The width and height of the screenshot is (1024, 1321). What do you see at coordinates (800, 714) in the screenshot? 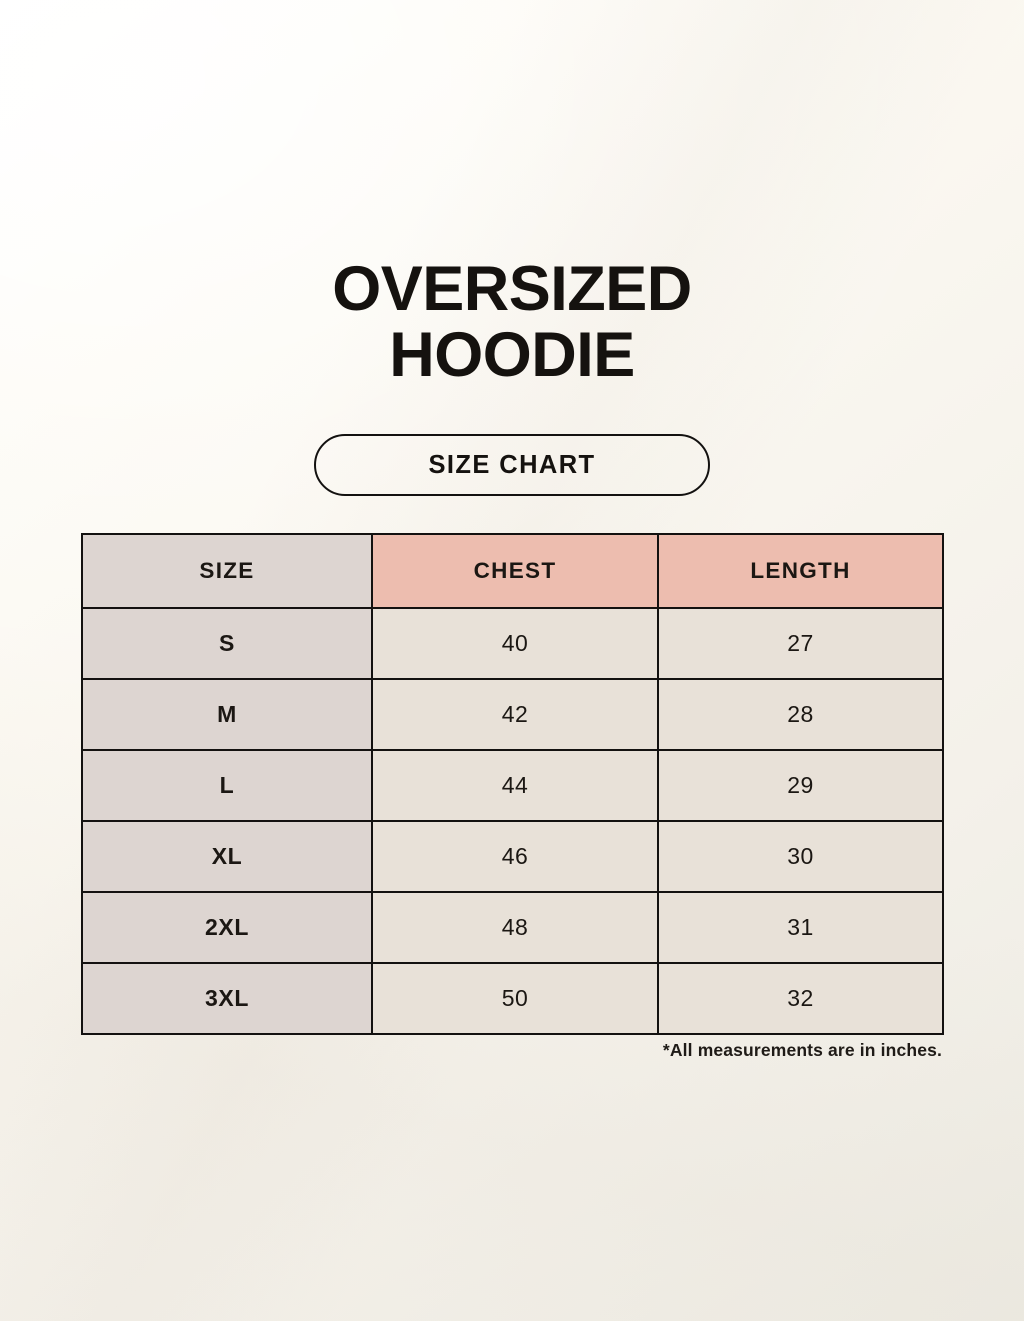
I see `cell-length: 28` at bounding box center [800, 714].